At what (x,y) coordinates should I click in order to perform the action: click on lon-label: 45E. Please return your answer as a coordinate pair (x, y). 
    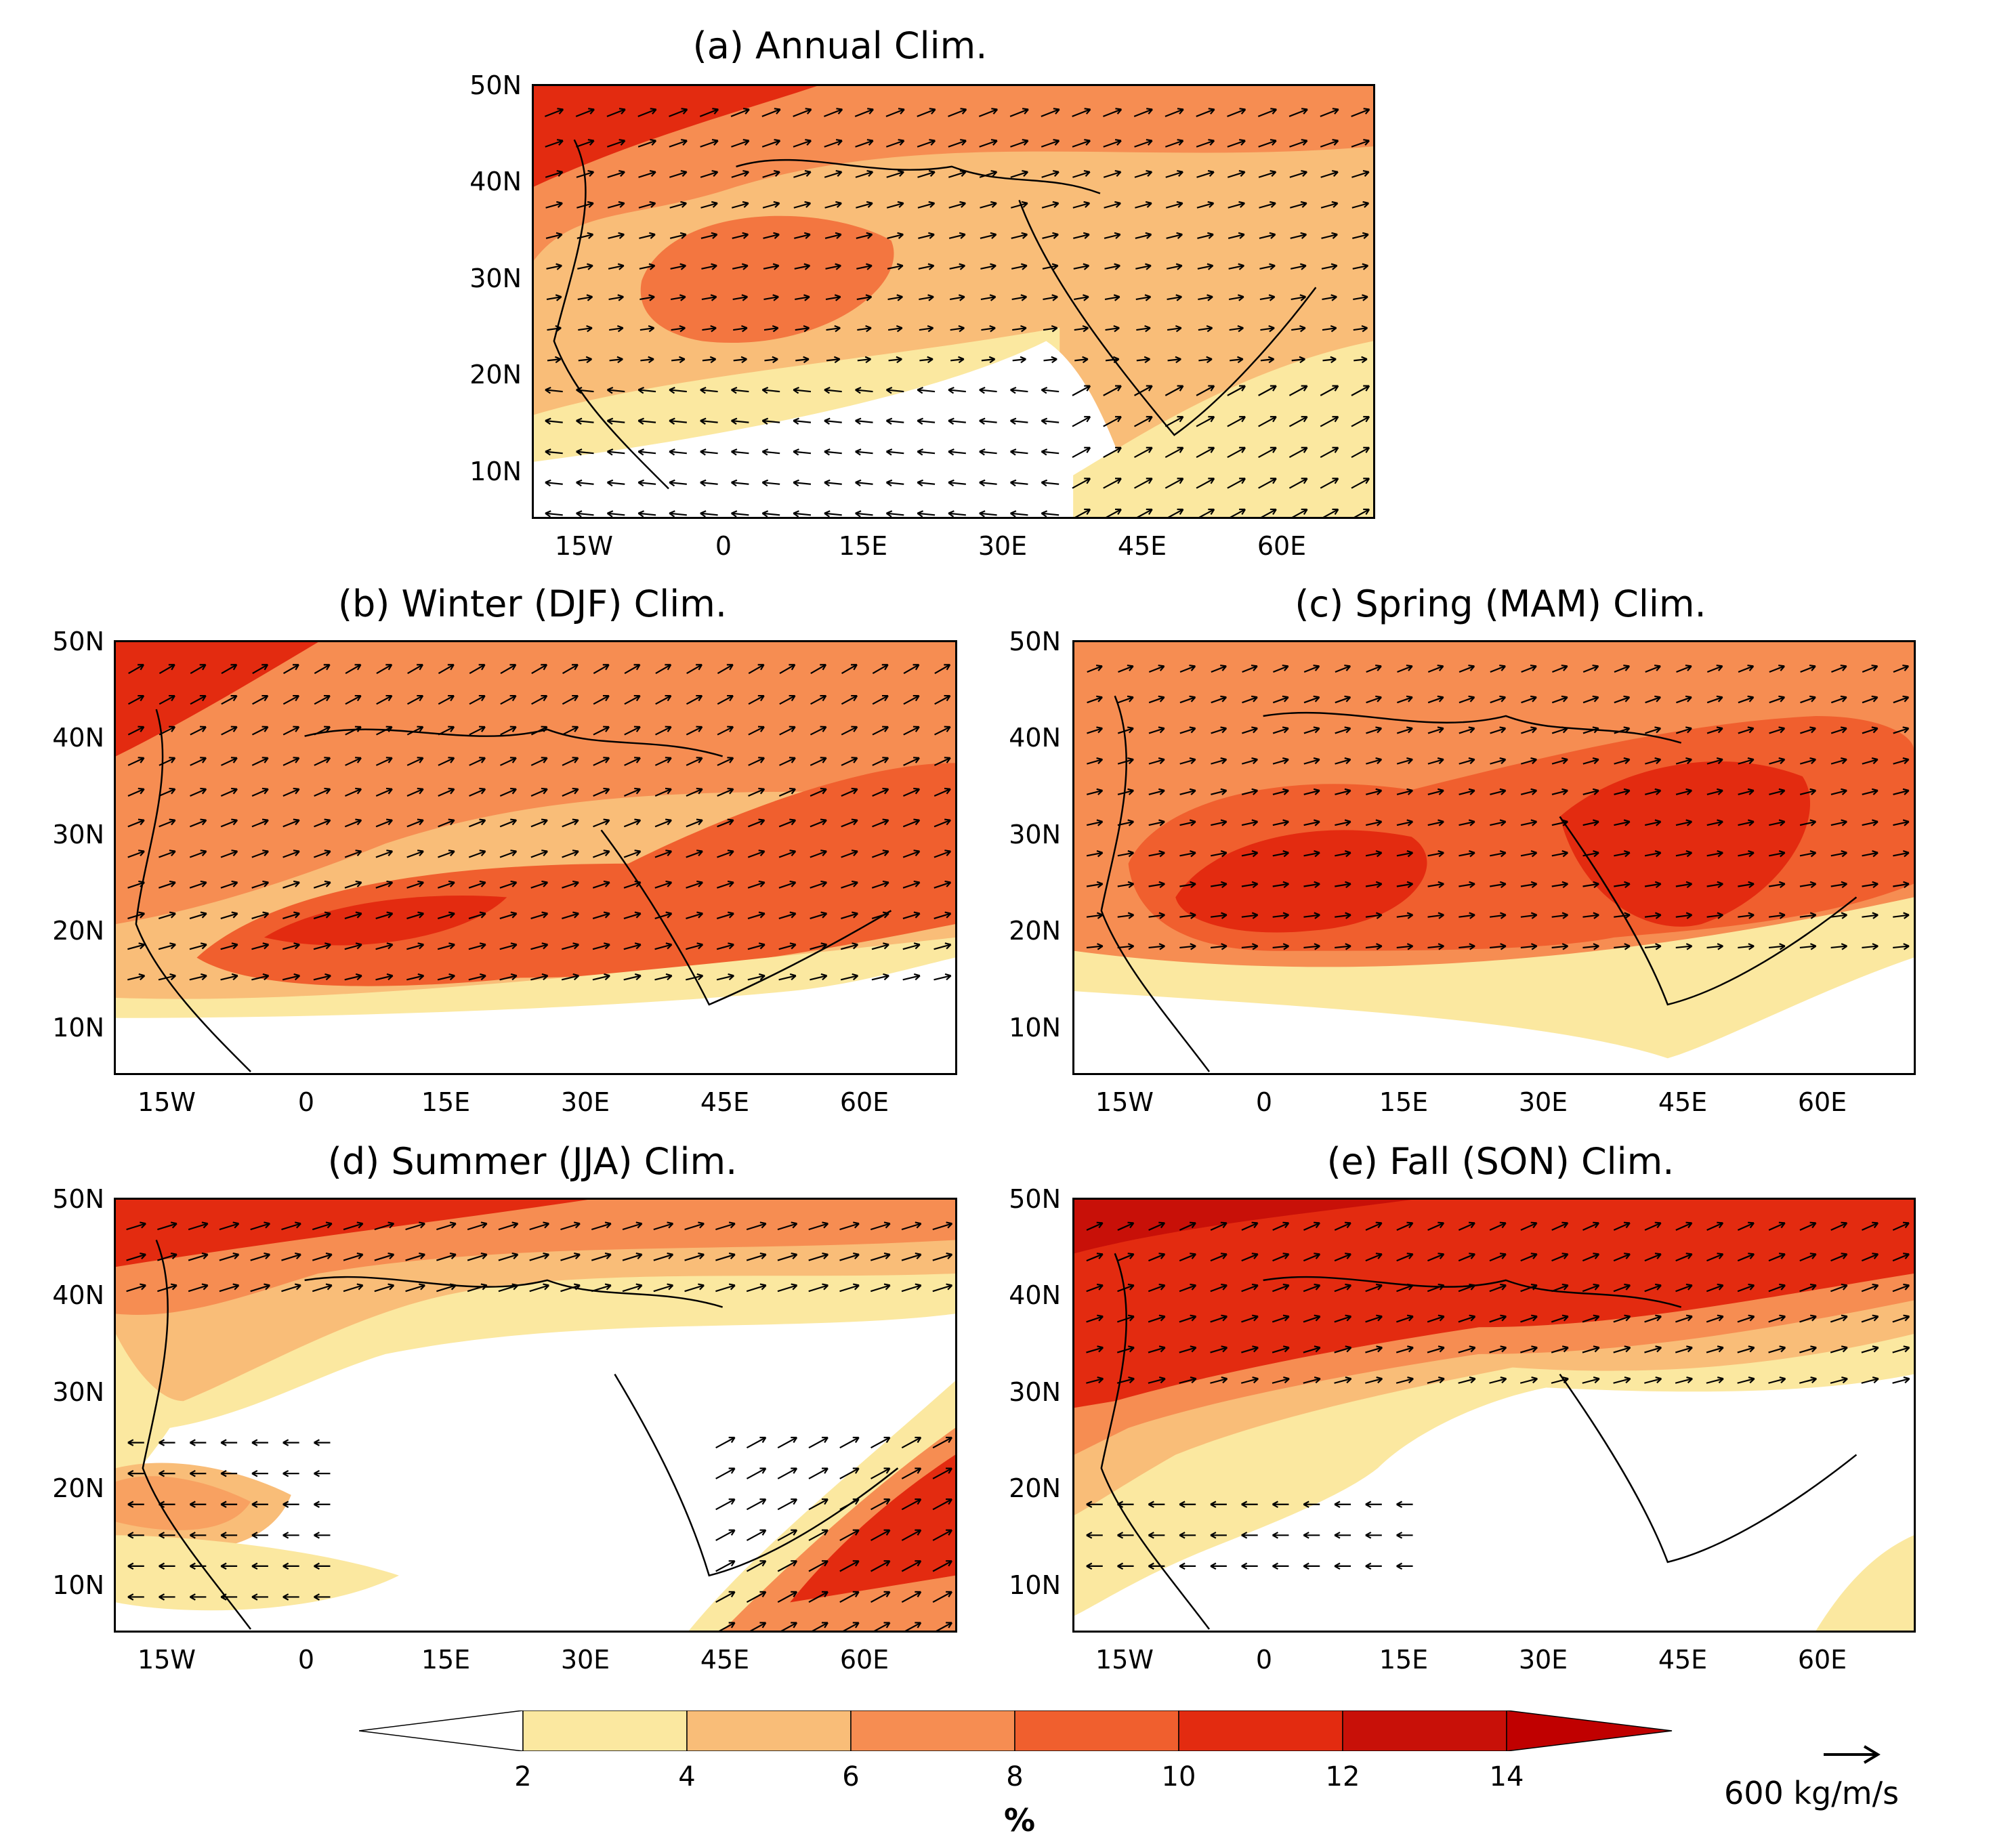
    Looking at the image, I should click on (1683, 1102).